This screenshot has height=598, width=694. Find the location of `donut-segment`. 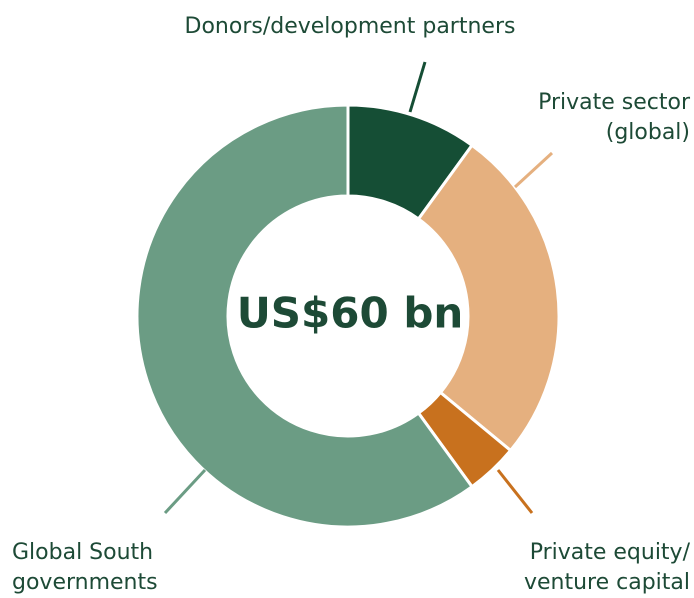

donut-segment is located at coordinates (488, 298).